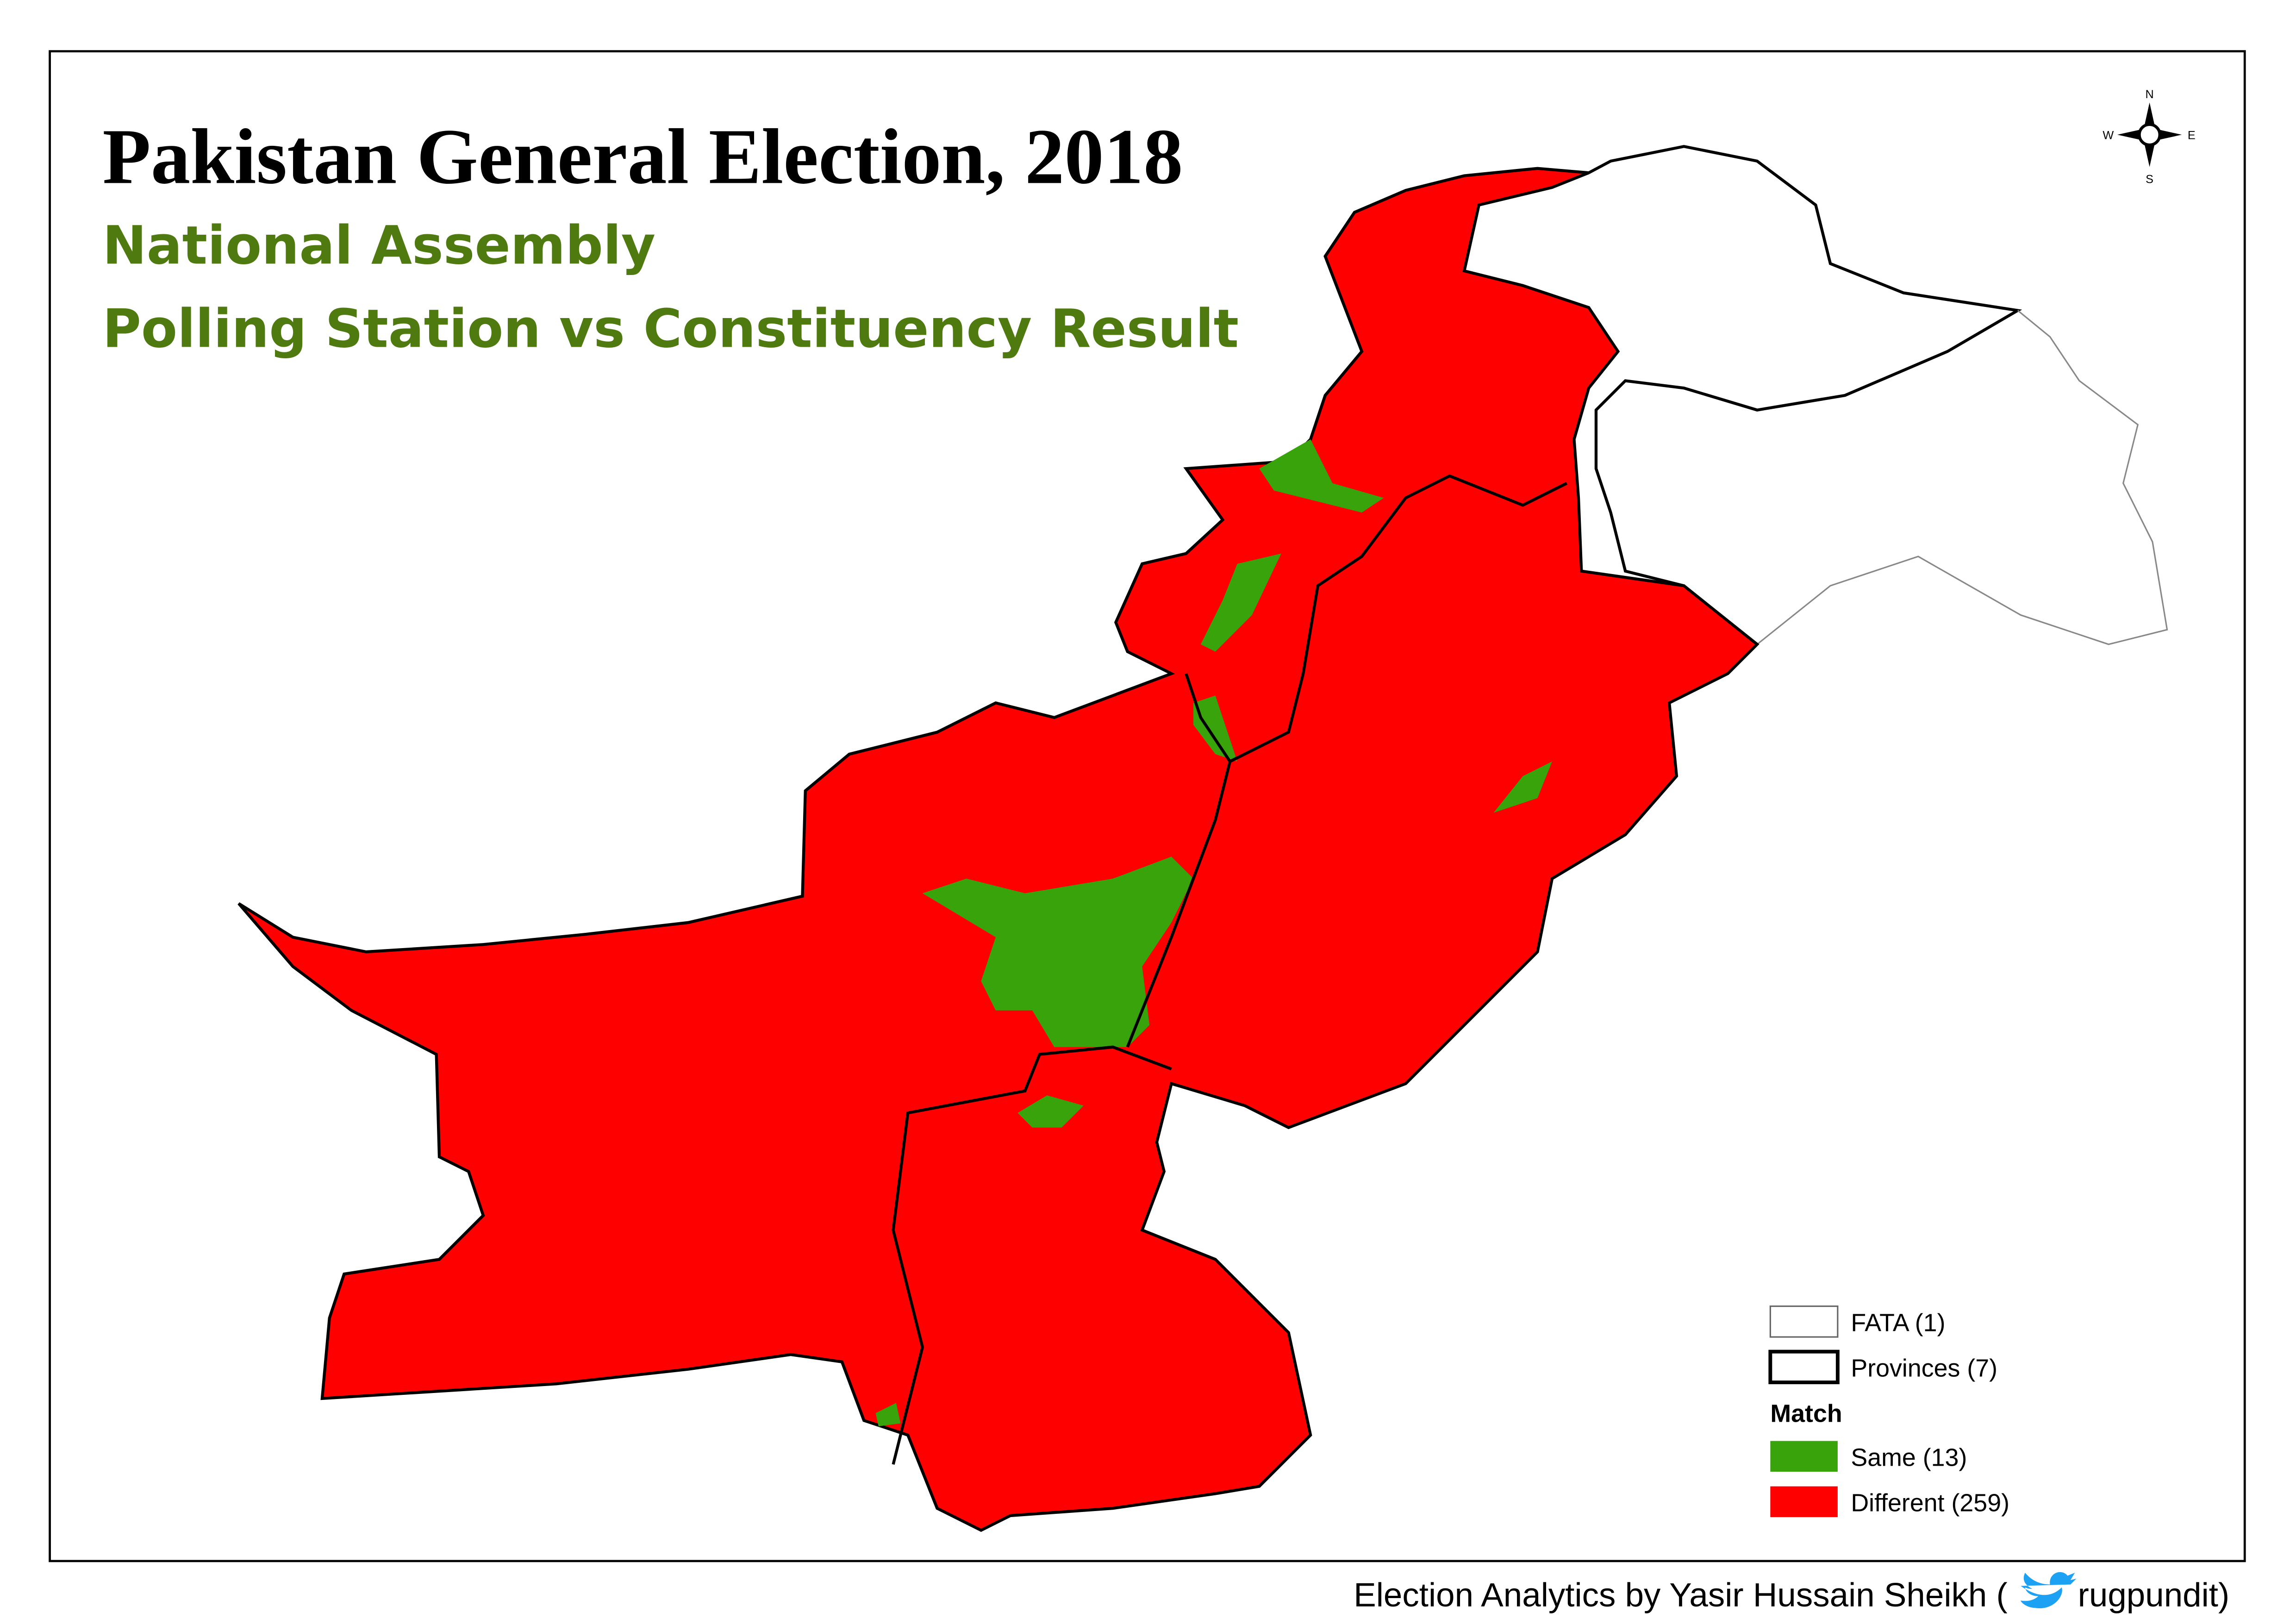 This screenshot has width=2296, height=1624. What do you see at coordinates (2192, 135) in the screenshot?
I see `compass-e: E` at bounding box center [2192, 135].